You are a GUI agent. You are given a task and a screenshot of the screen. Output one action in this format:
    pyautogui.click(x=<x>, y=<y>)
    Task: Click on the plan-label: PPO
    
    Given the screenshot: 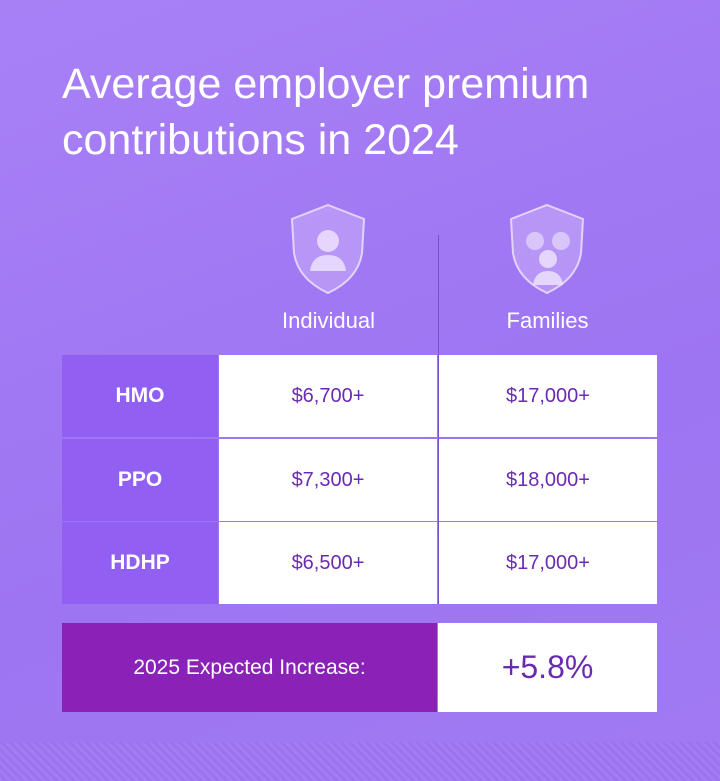 What is the action you would take?
    pyautogui.click(x=140, y=480)
    